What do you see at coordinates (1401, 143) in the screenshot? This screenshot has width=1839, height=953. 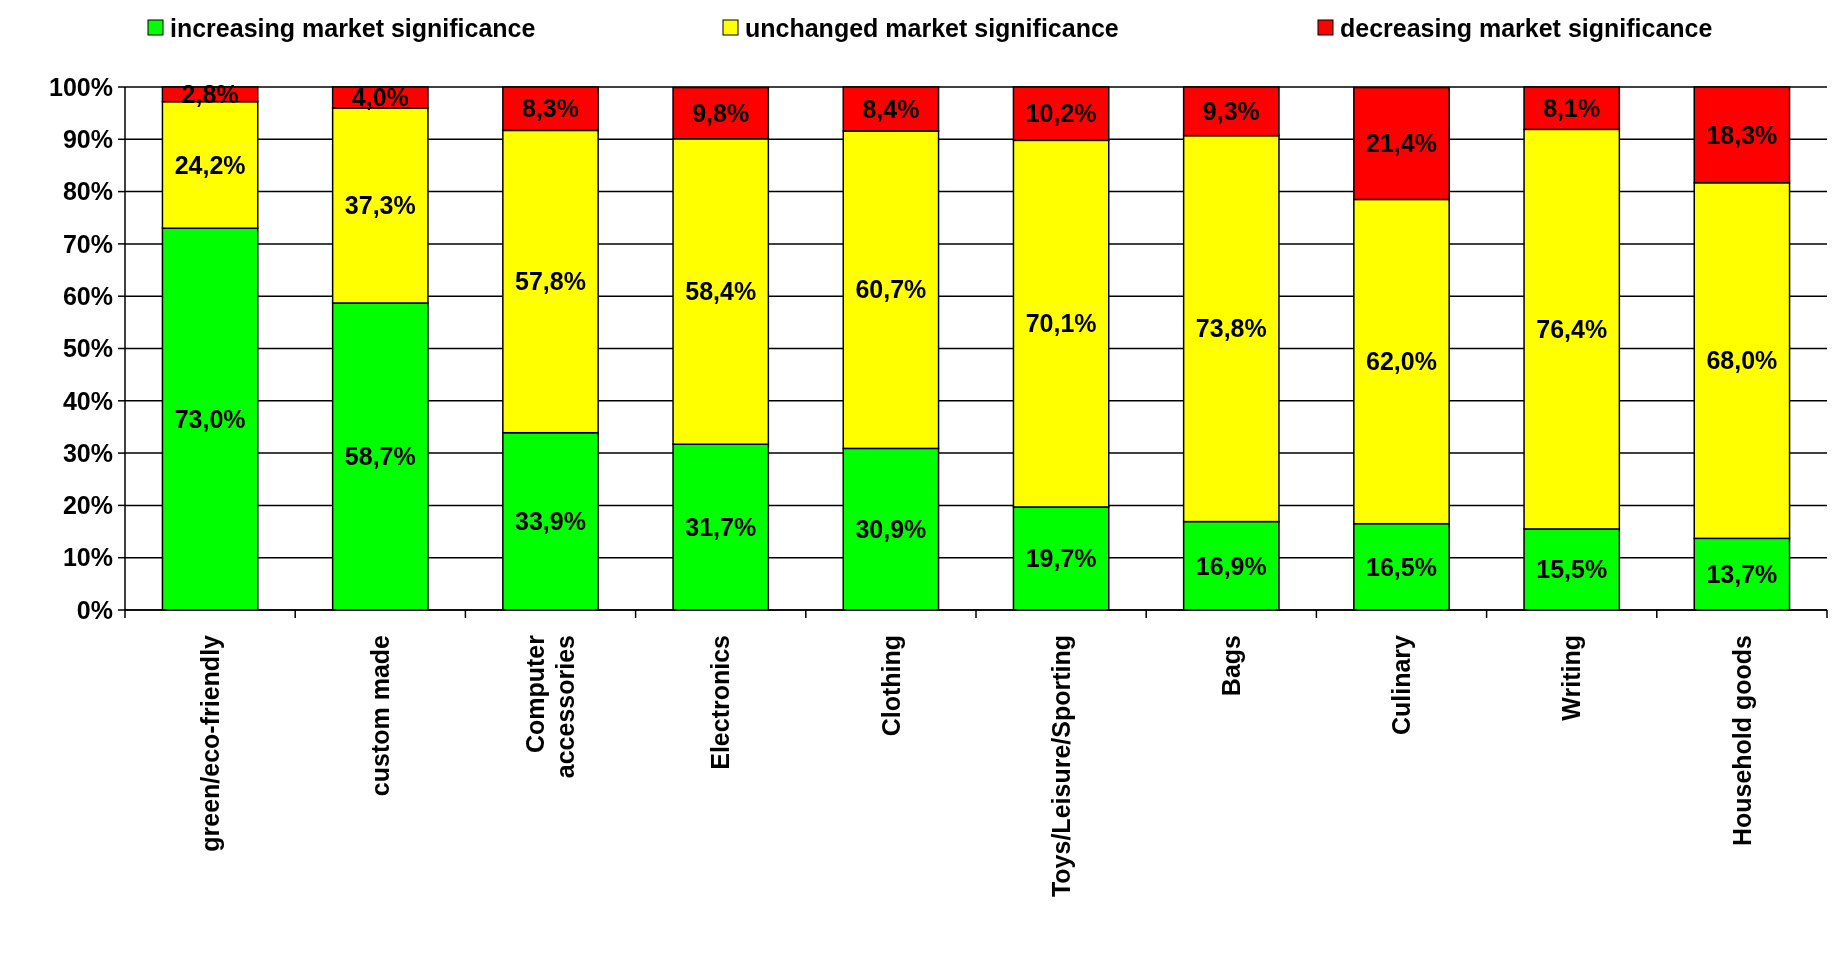 I see `data-label: 21,4%` at bounding box center [1401, 143].